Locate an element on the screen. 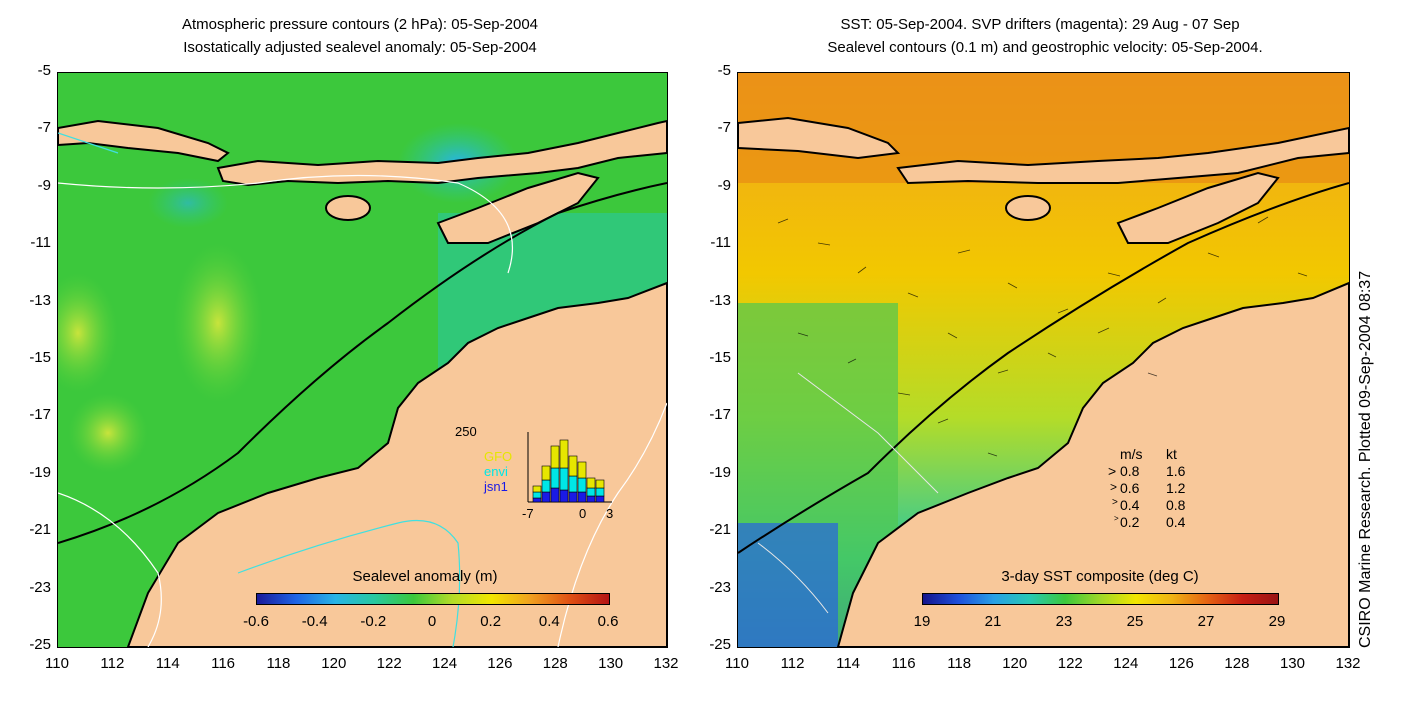  colorbar-tick-label: 27 is located at coordinates (1206, 621).